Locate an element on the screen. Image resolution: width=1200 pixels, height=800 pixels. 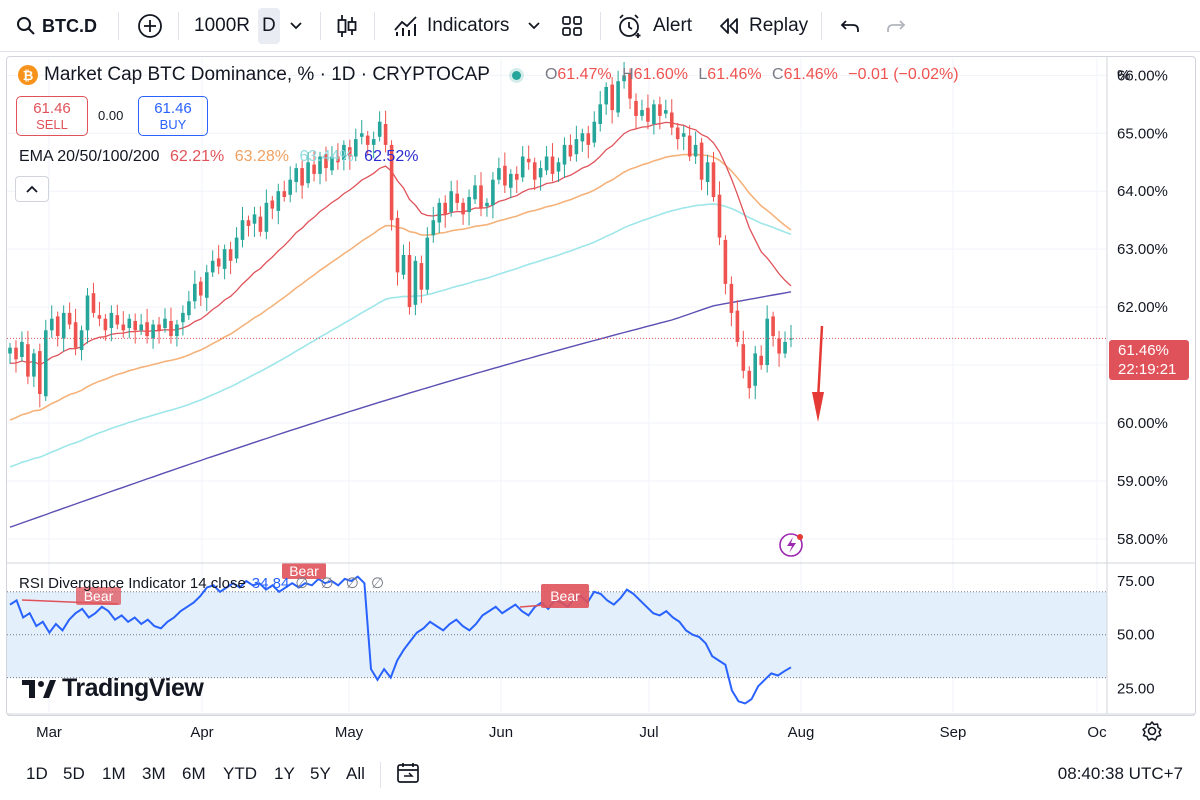
range-1m-button: 1M is located at coordinates (114, 773).